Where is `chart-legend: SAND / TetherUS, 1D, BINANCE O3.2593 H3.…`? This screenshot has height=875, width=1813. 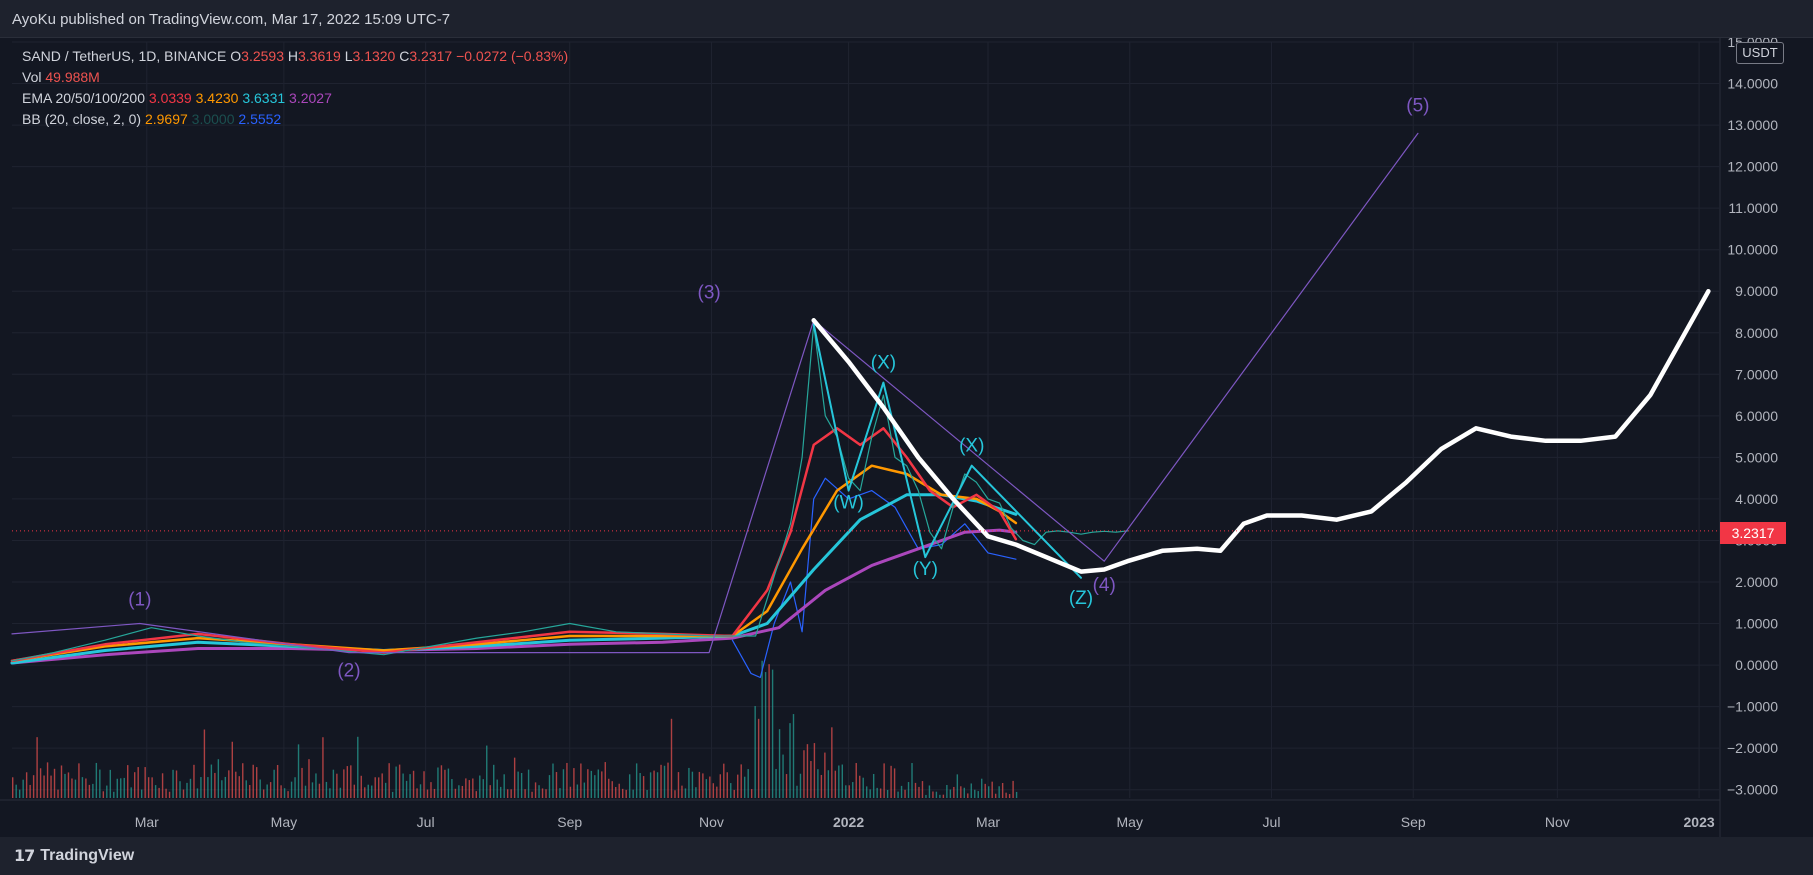
chart-legend: SAND / TetherUS, 1D, BINANCE O3.2593 H3.… is located at coordinates (295, 88).